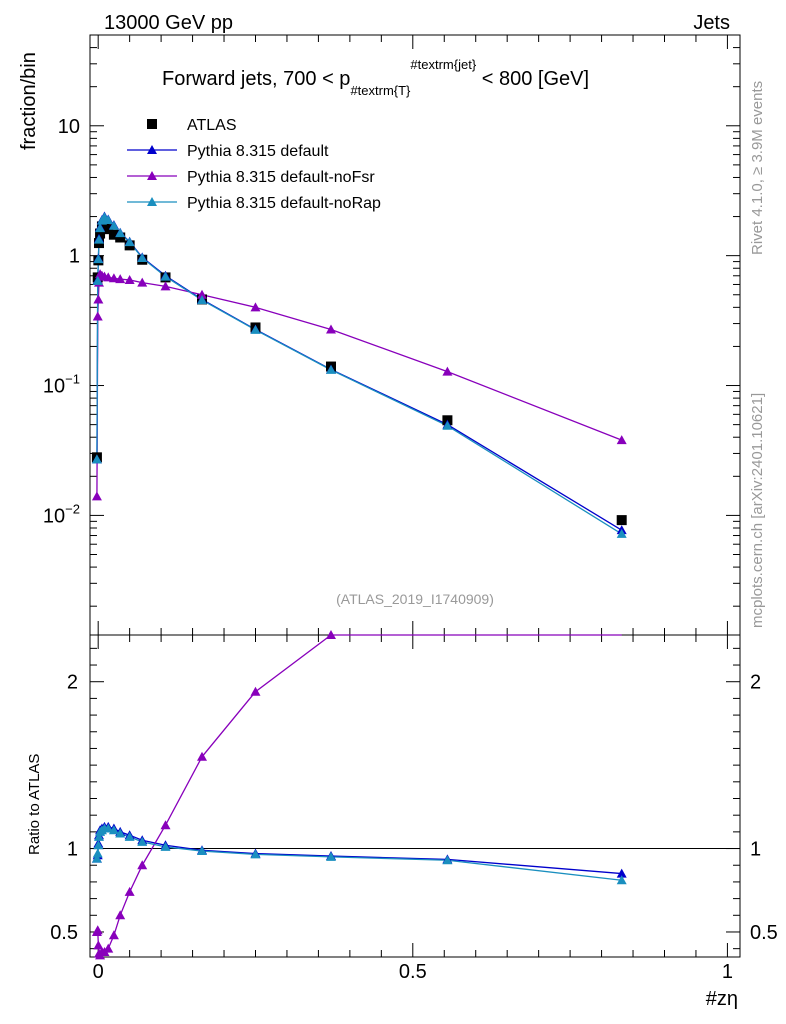 This screenshot has height=1024, width=786. I want to click on analysis-watermark: (ATLAS_2019_I1740909), so click(415, 599).